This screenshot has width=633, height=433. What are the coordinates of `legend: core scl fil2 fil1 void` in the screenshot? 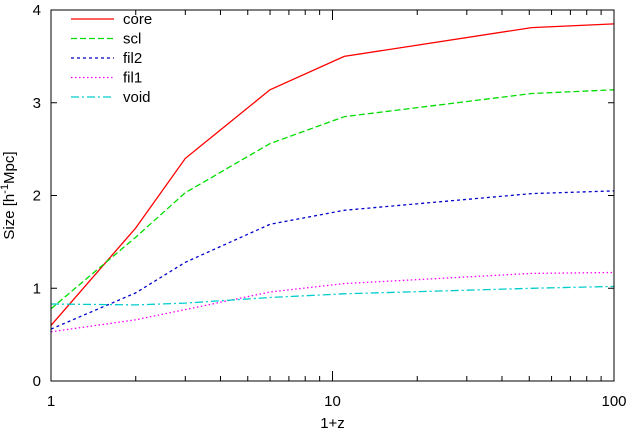 It's located at (111, 58).